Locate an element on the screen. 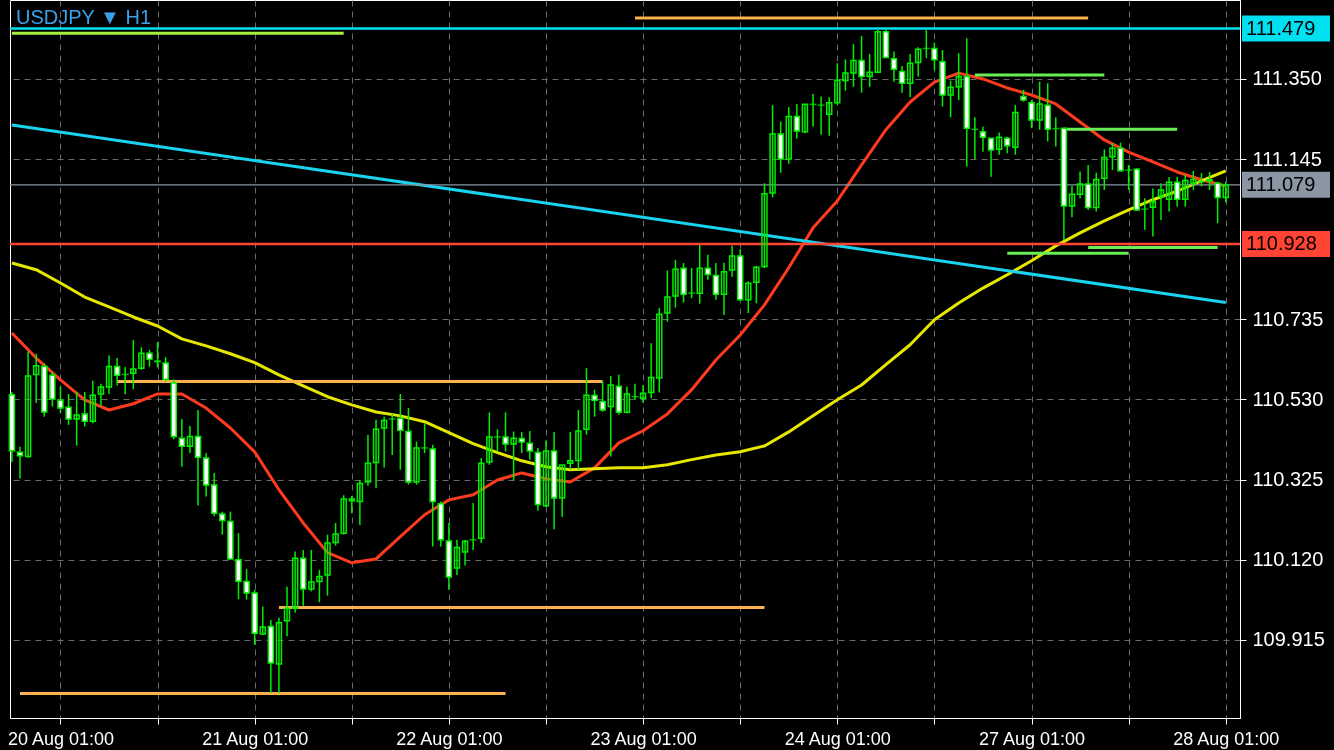 The height and width of the screenshot is (750, 1334). x-tick-label: 28 Aug 01:00 is located at coordinates (1226, 738).